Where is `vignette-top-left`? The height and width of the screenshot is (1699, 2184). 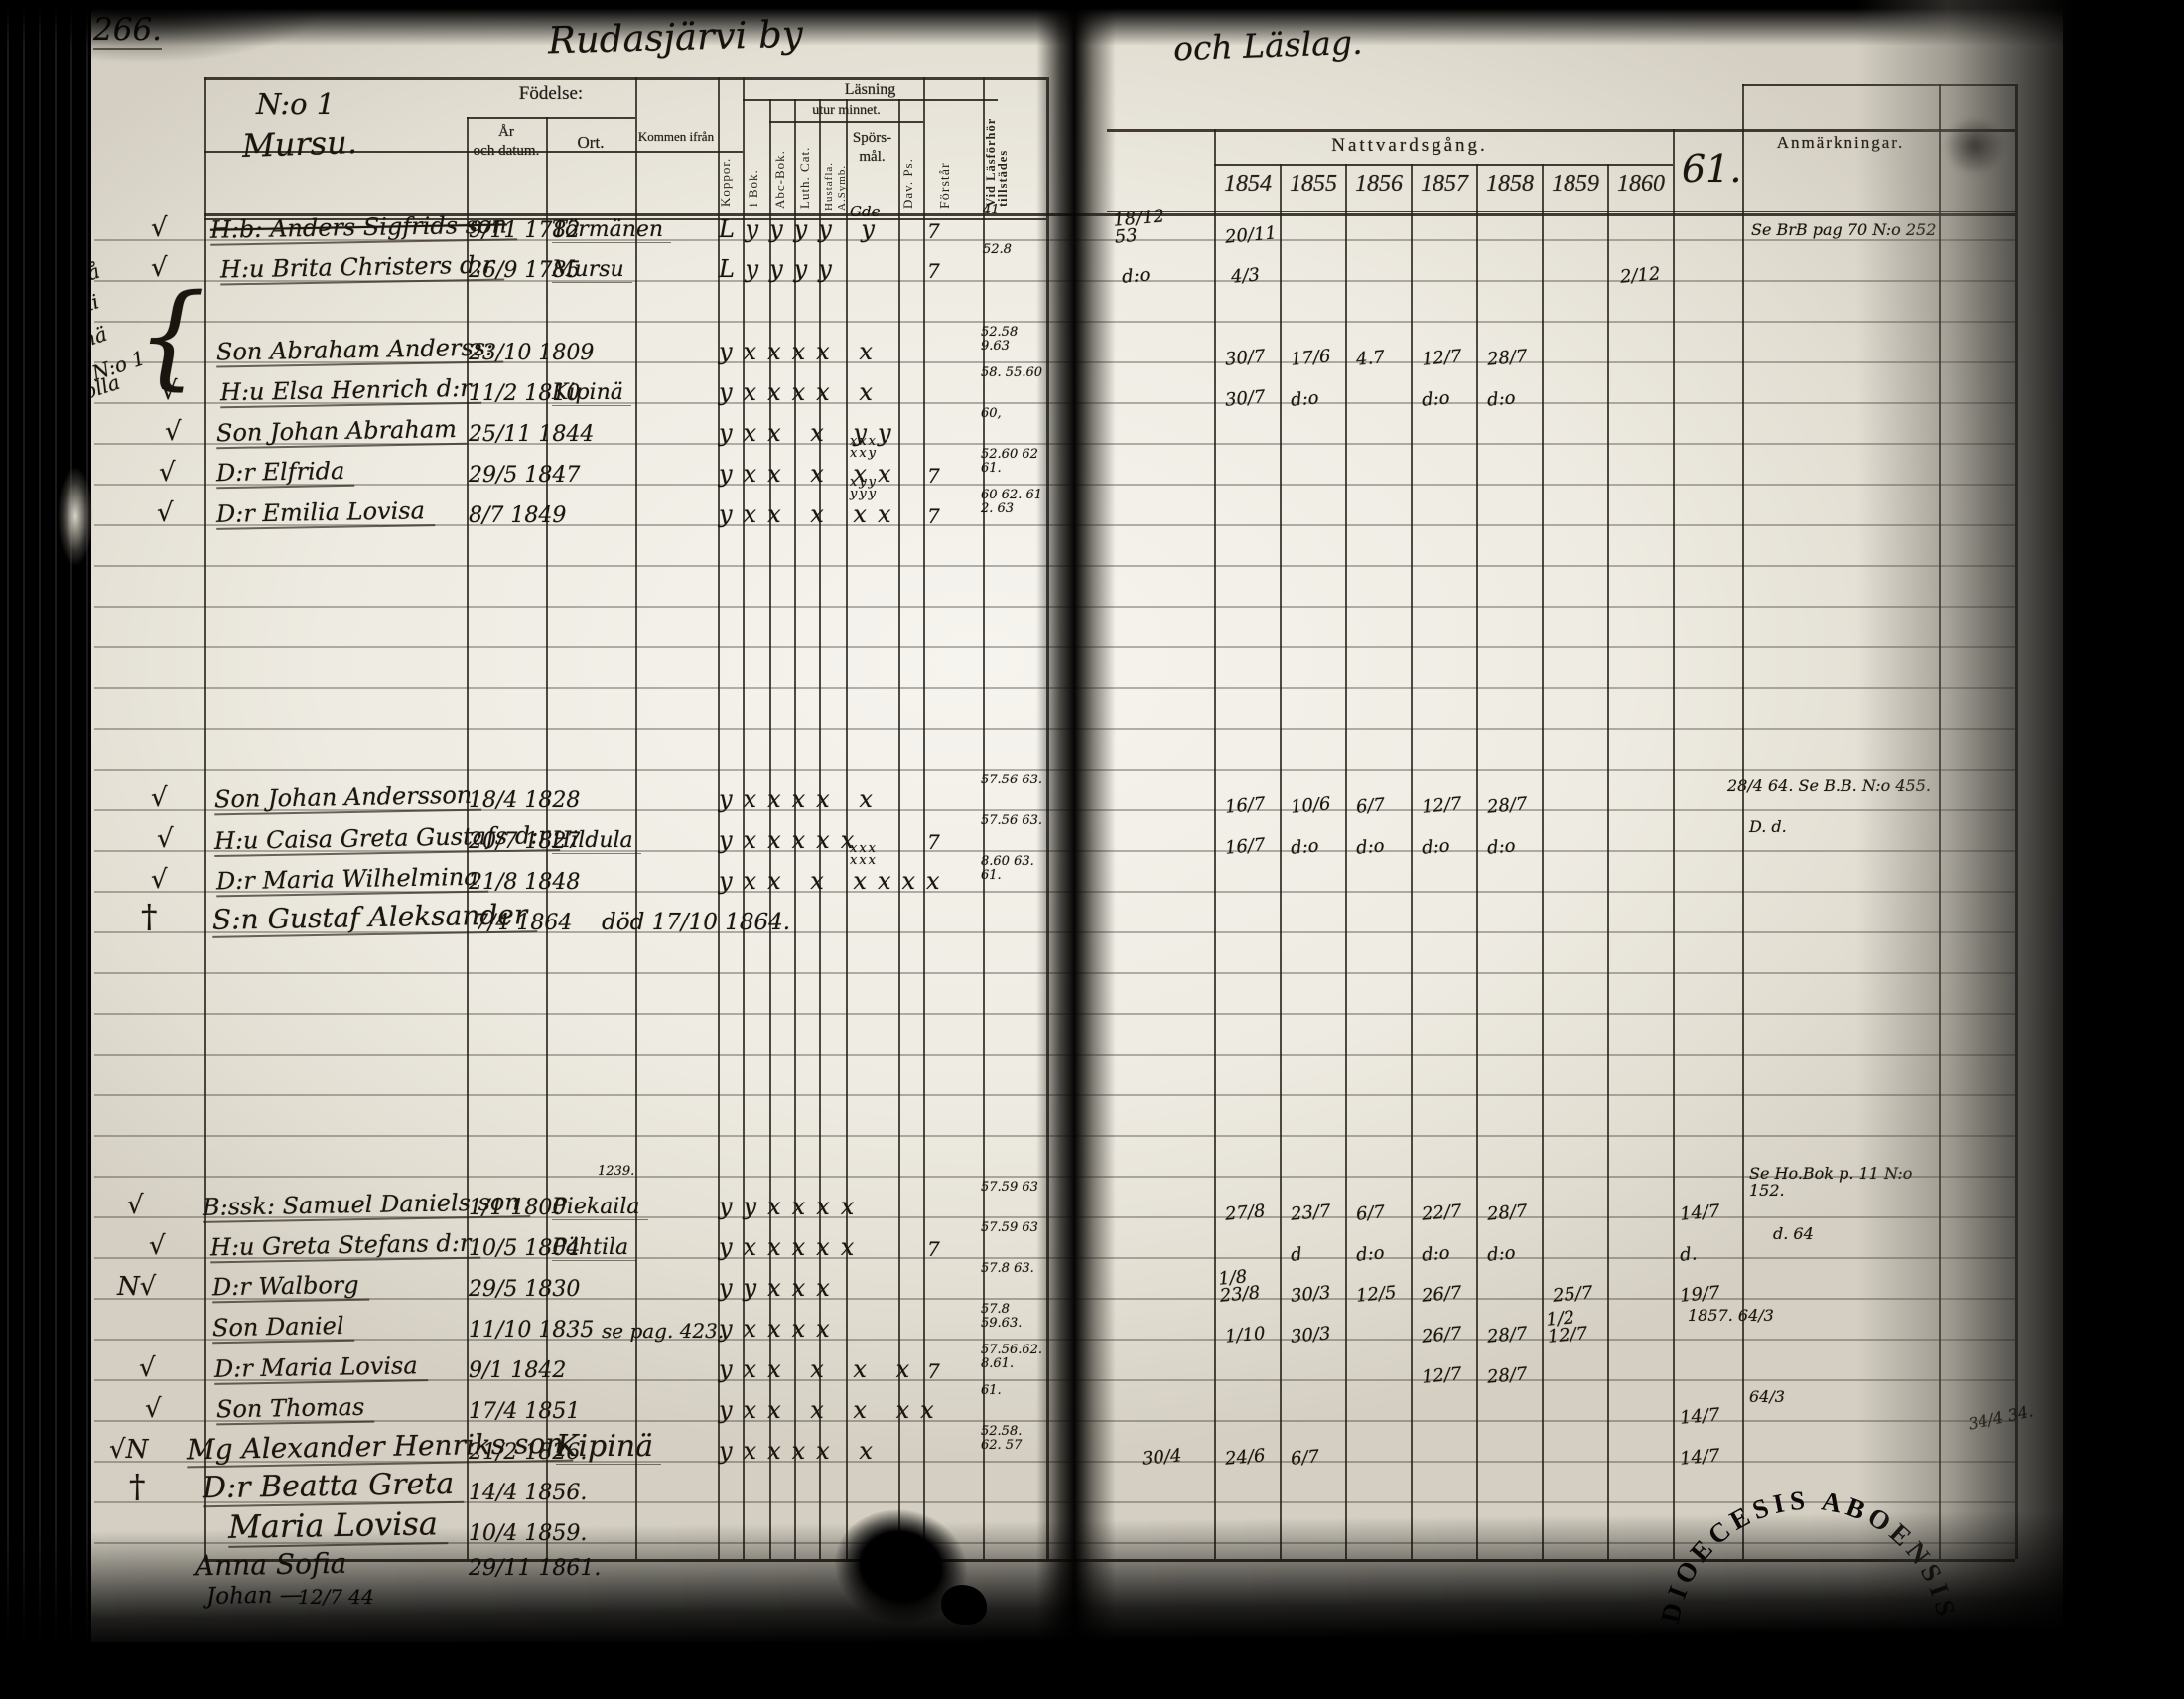
vignette-top-left is located at coordinates (268, 59).